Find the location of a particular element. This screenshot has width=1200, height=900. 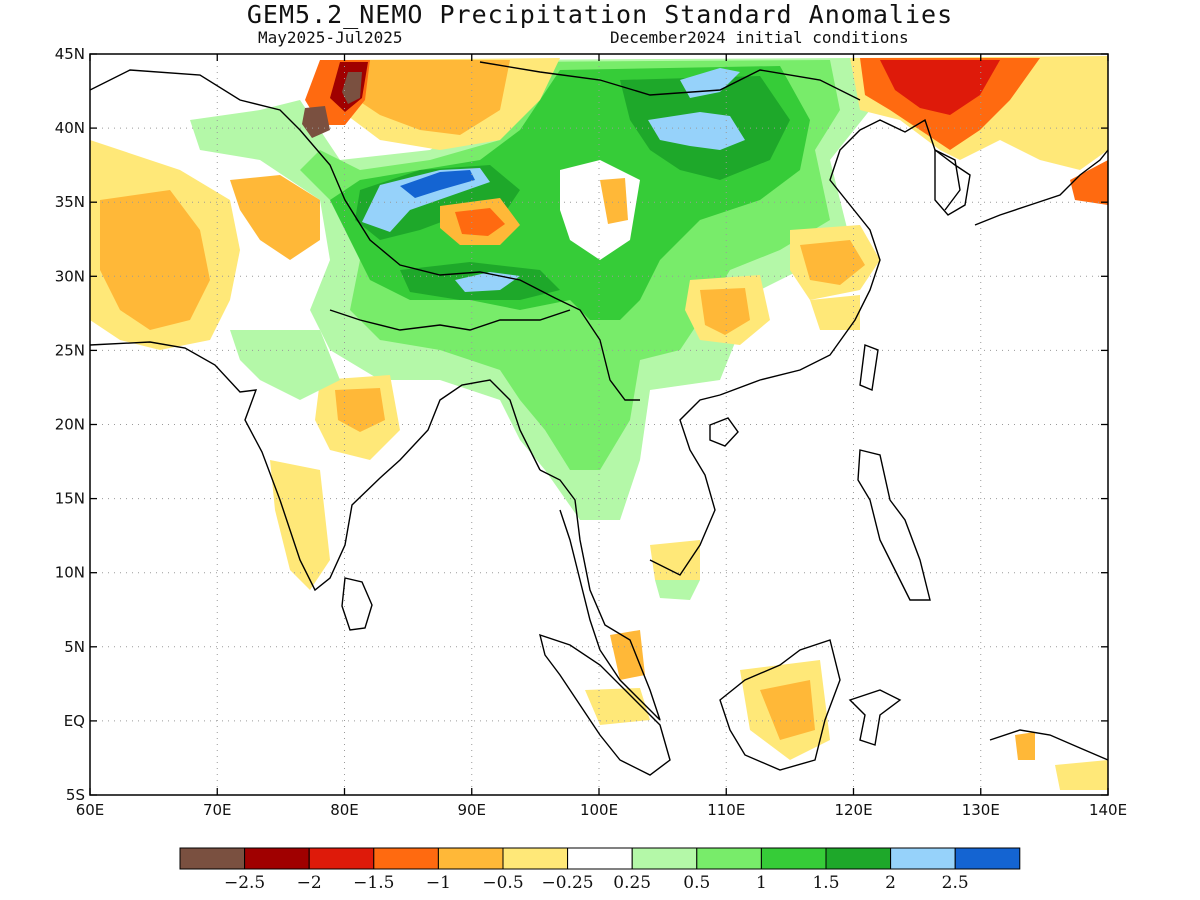

lat-tick-label: 10N is located at coordinates (70, 573).